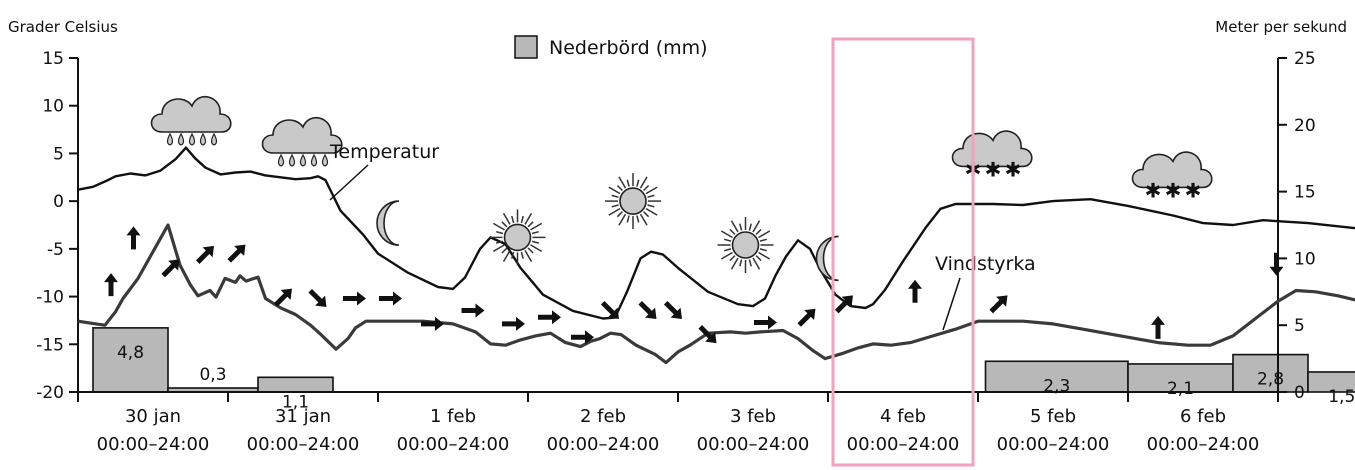 This screenshot has height=470, width=1355. I want to click on precipitation-value-label: 1,5, so click(1341, 397).